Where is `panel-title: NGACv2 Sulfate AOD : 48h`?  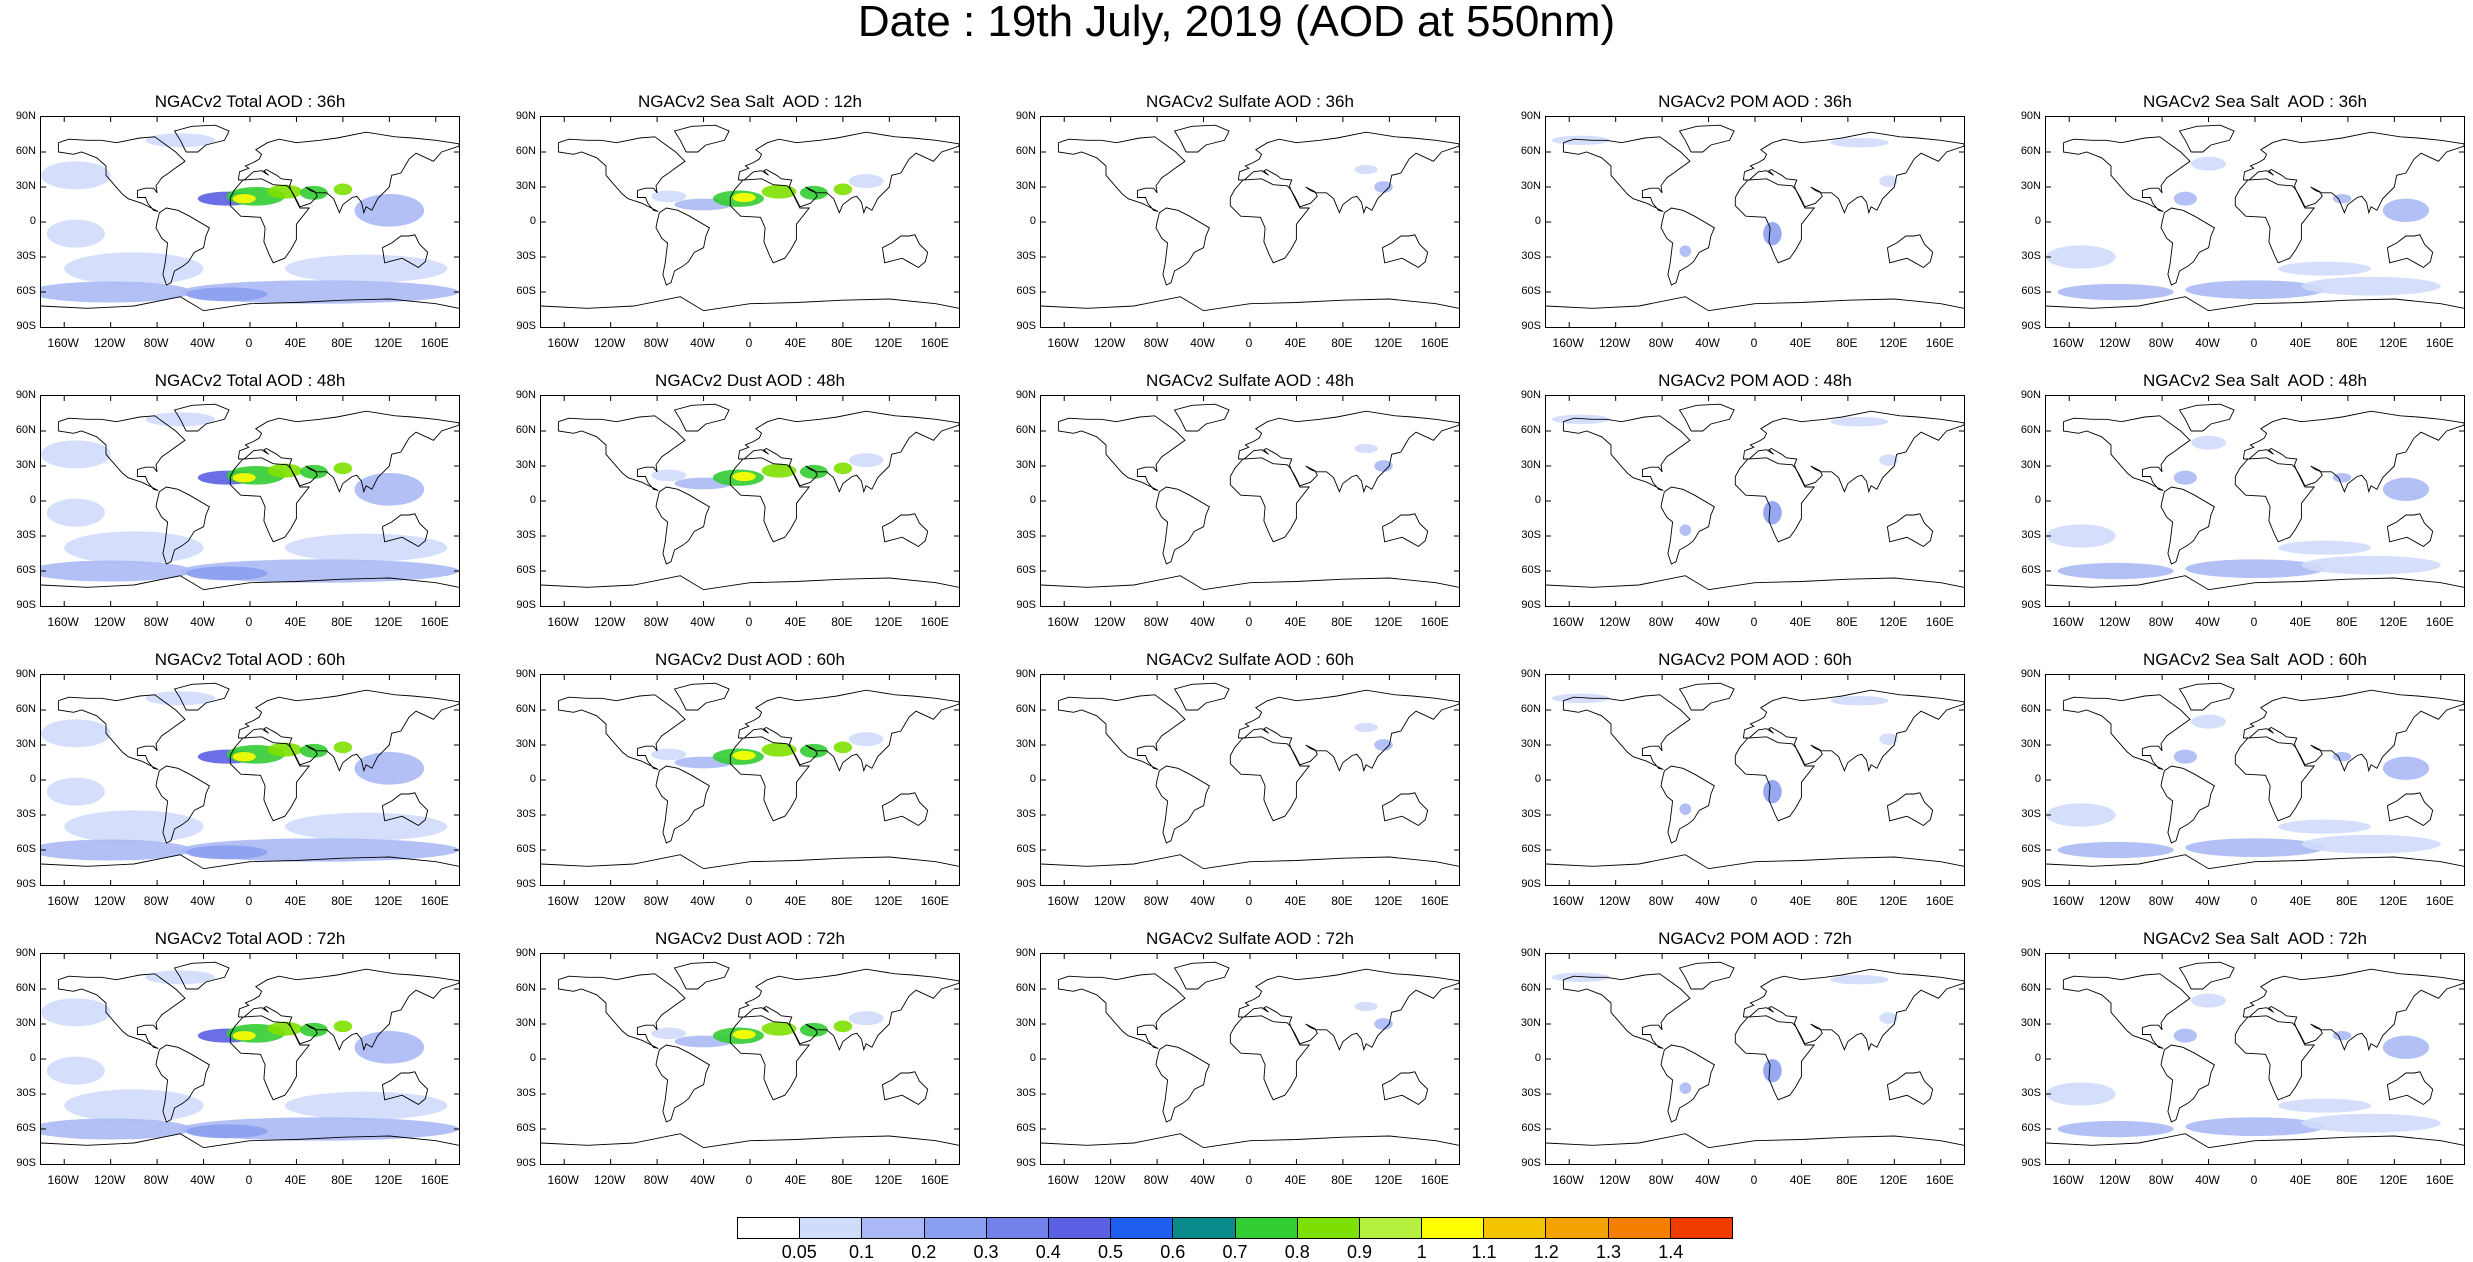 panel-title: NGACv2 Sulfate AOD : 48h is located at coordinates (1250, 380).